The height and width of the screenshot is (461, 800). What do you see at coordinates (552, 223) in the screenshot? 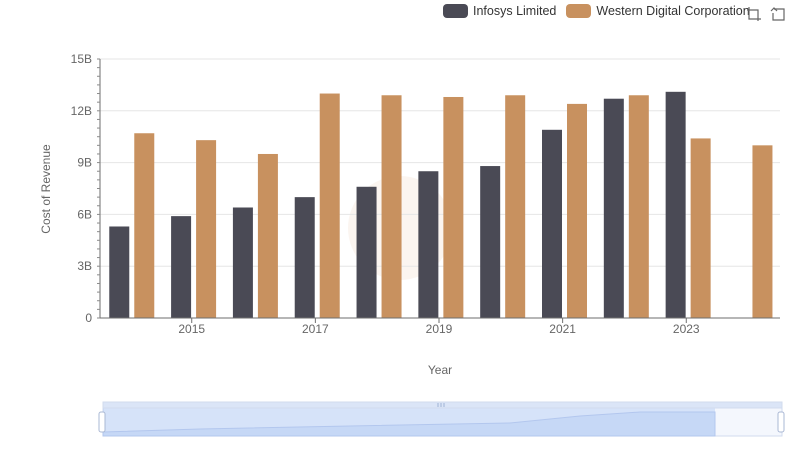
I see `bar-infosys-2021` at bounding box center [552, 223].